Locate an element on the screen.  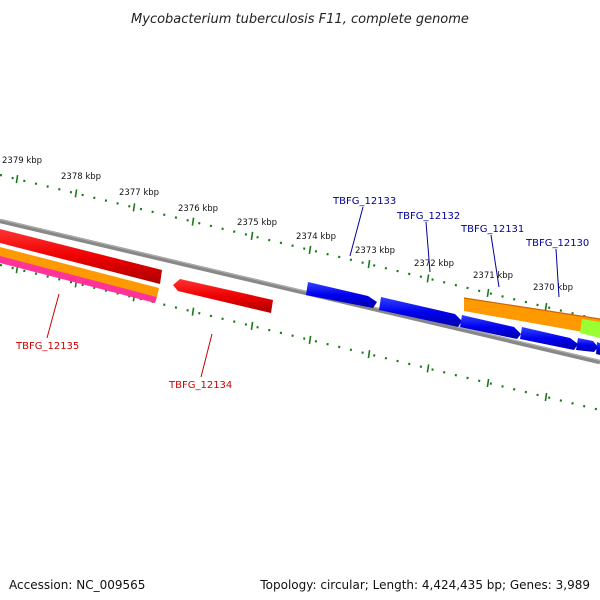
tick-label: 2374 kbp is located at coordinates (316, 237).